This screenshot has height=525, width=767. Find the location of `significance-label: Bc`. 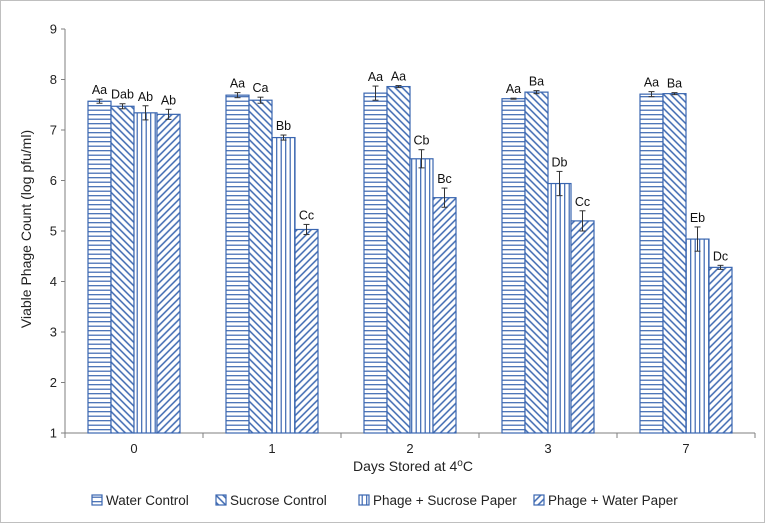

significance-label: Bc is located at coordinates (444, 179).